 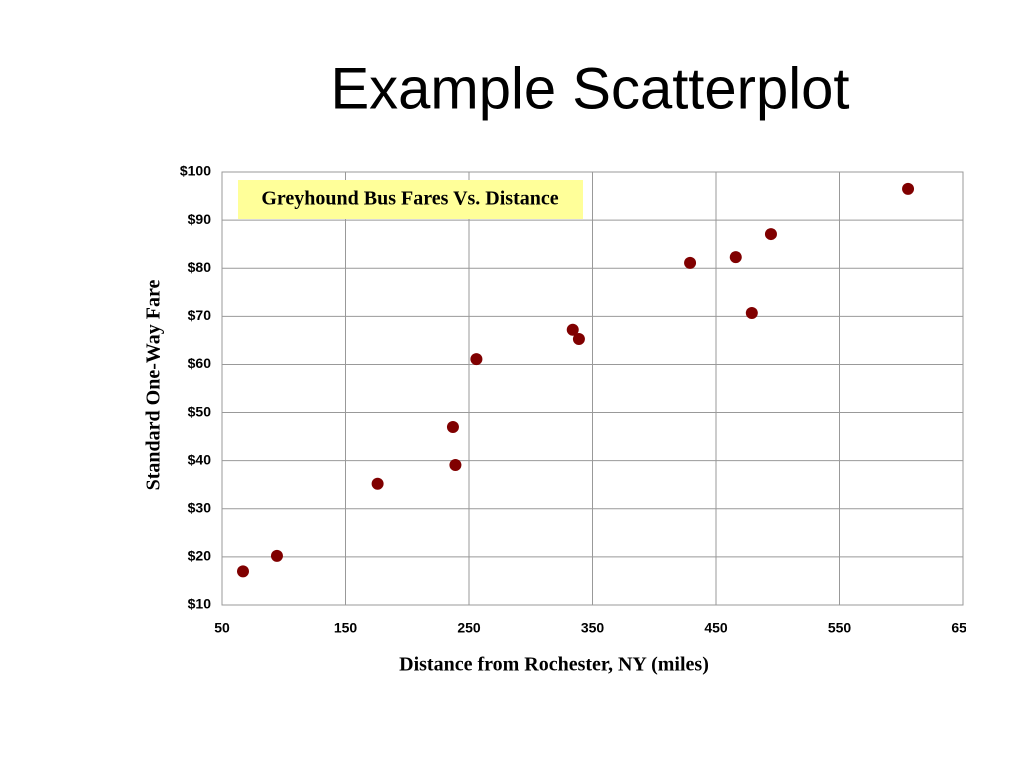 I want to click on x-tick-label: 250, so click(x=469, y=628).